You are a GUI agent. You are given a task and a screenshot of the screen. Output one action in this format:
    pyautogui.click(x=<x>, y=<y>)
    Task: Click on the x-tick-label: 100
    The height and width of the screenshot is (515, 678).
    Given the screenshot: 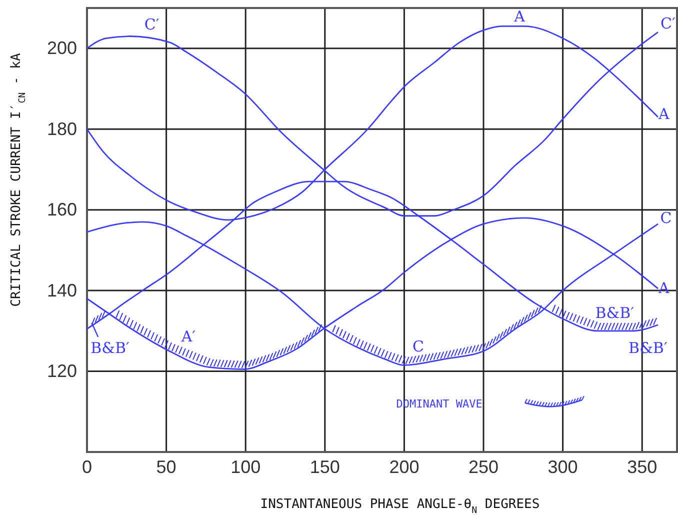 What is the action you would take?
    pyautogui.click(x=245, y=466)
    